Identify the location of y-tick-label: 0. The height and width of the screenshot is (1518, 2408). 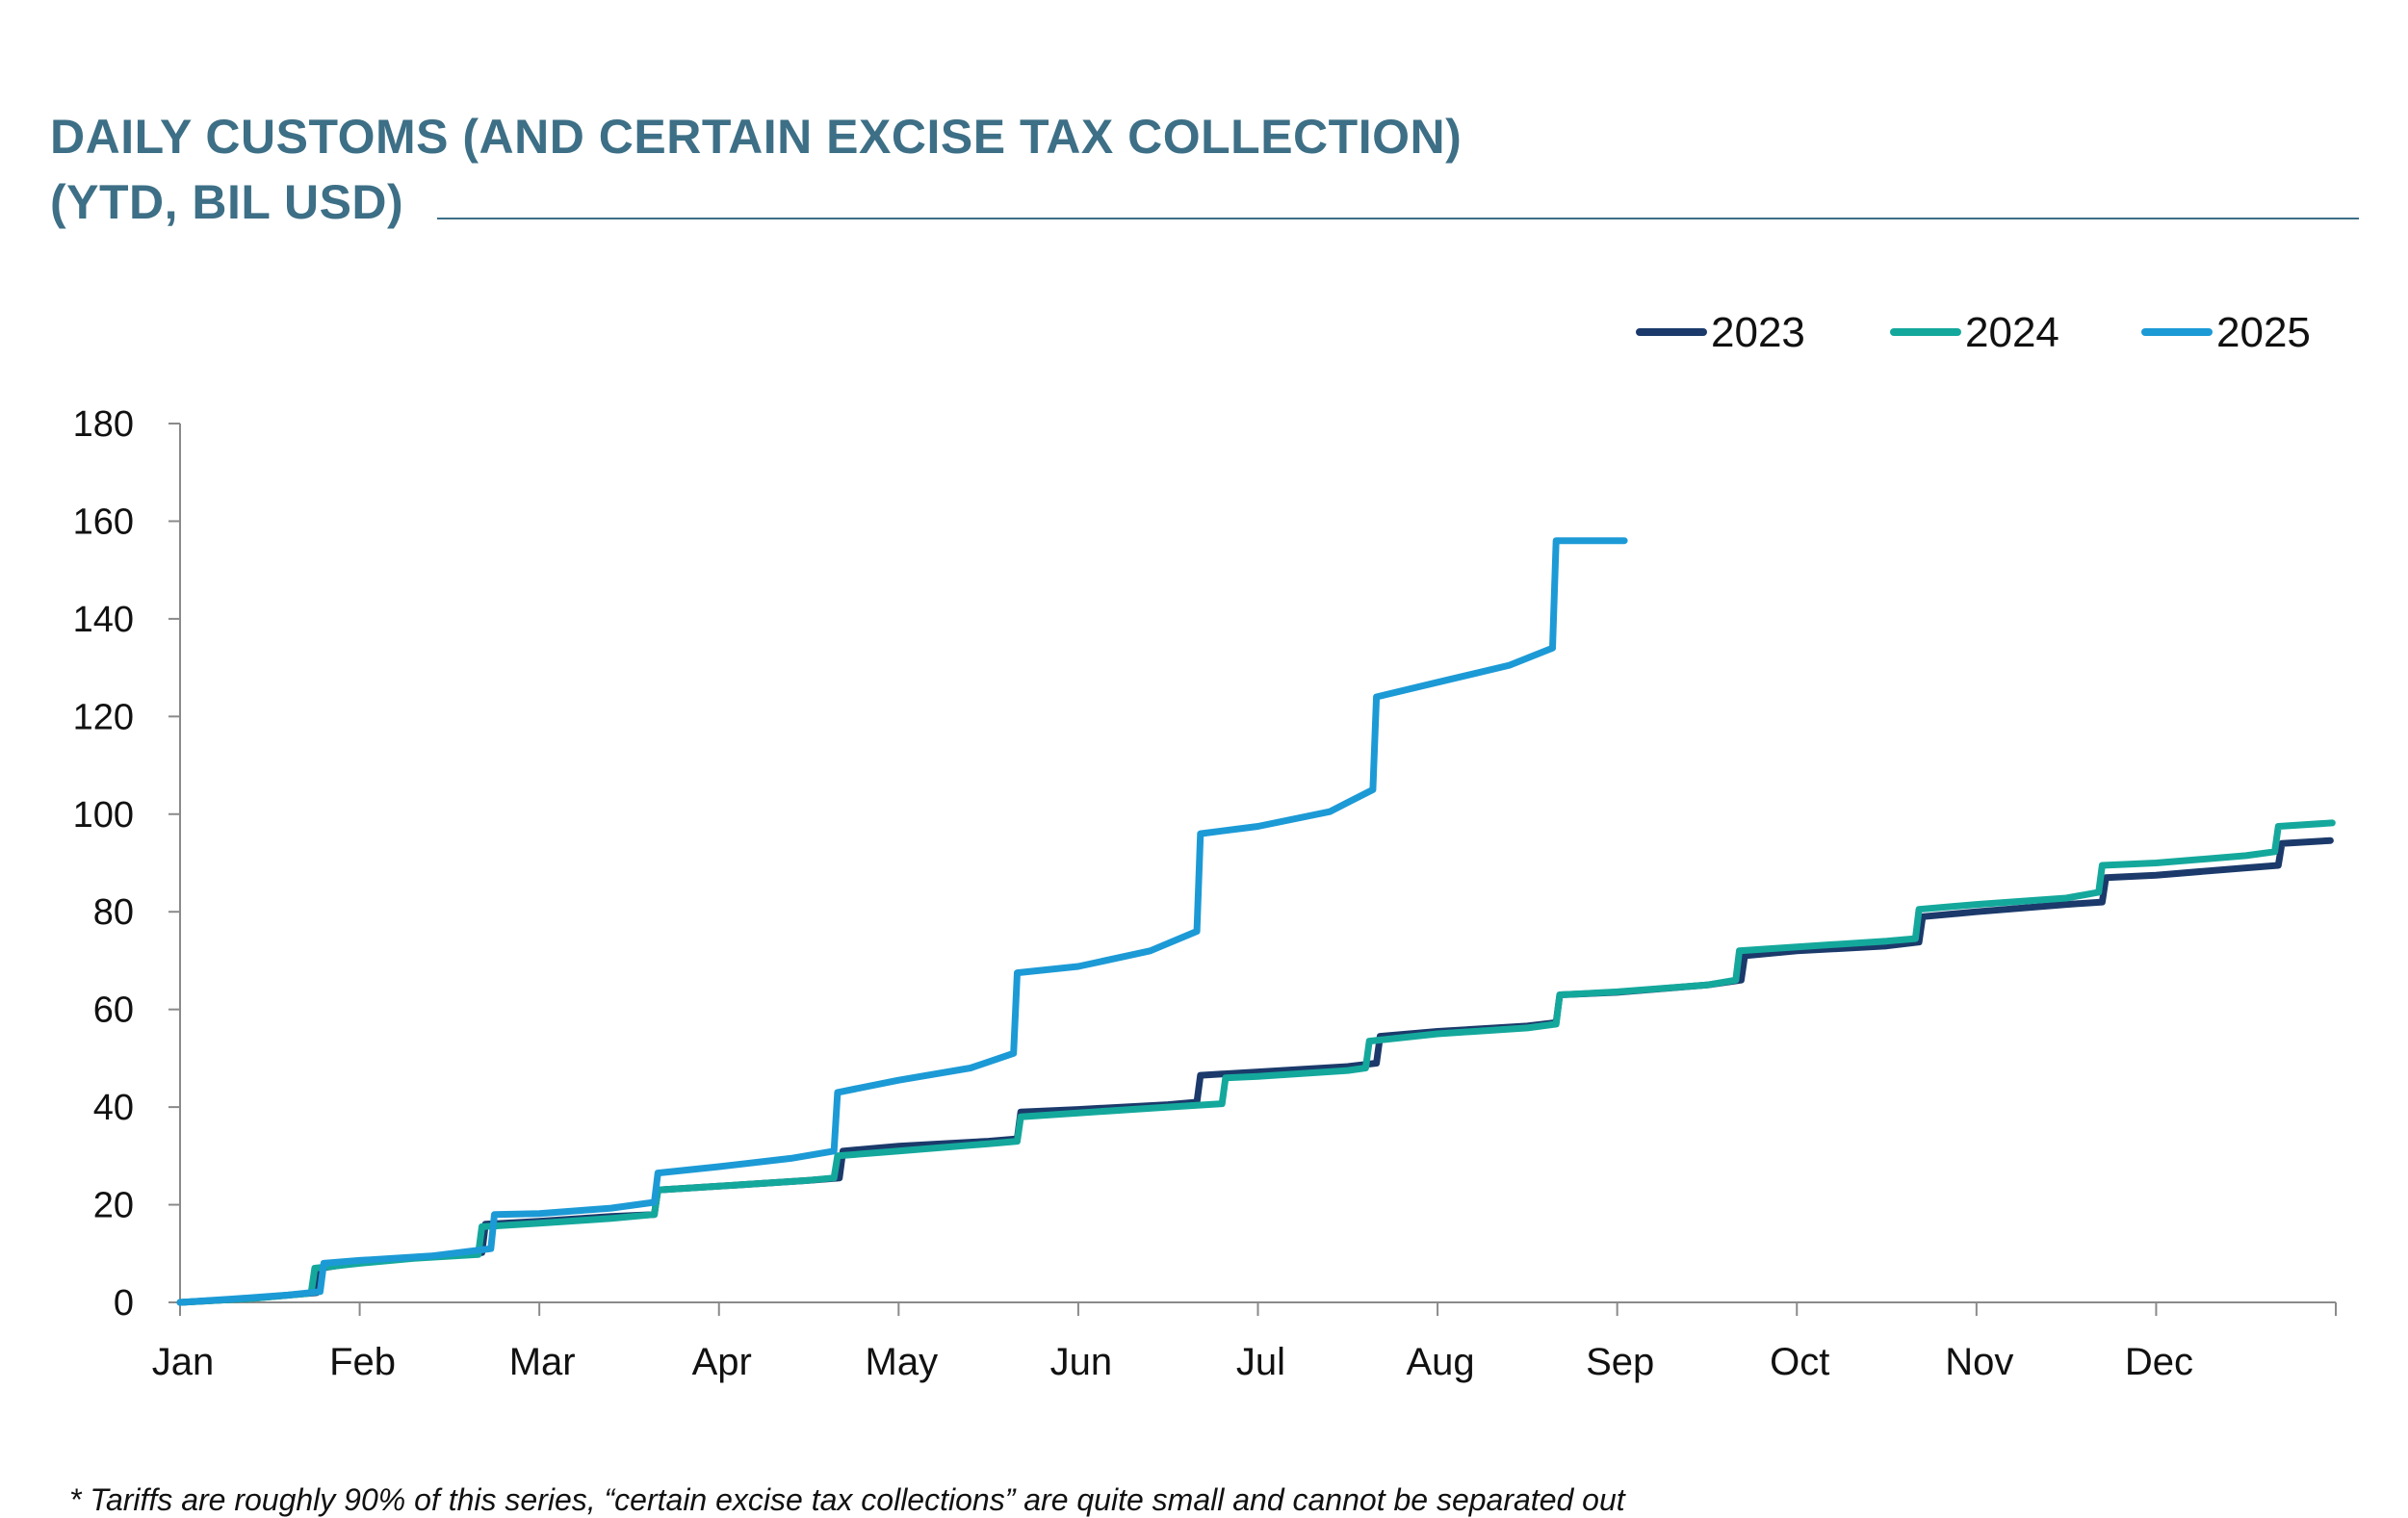
(124, 1304).